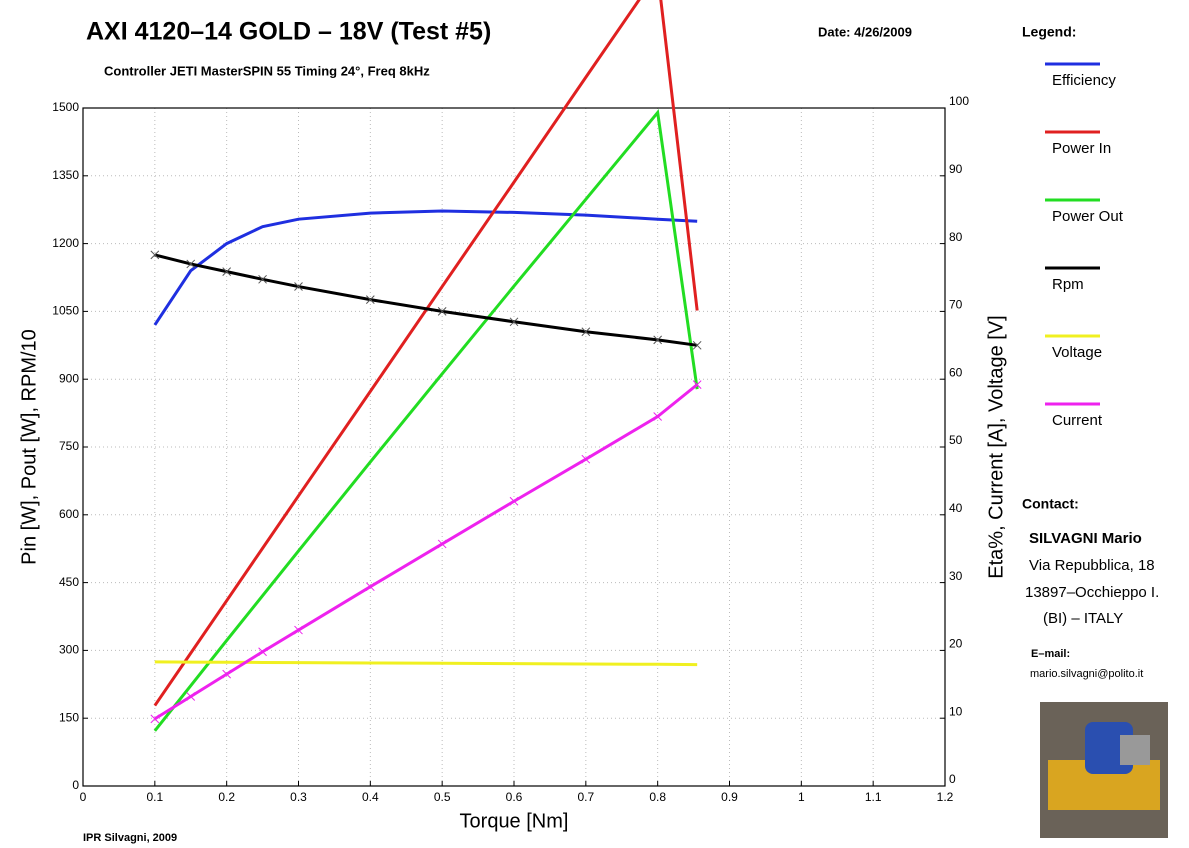 The height and width of the screenshot is (848, 1189). What do you see at coordinates (154, 797) in the screenshot?
I see `x-tick-label: 0.1` at bounding box center [154, 797].